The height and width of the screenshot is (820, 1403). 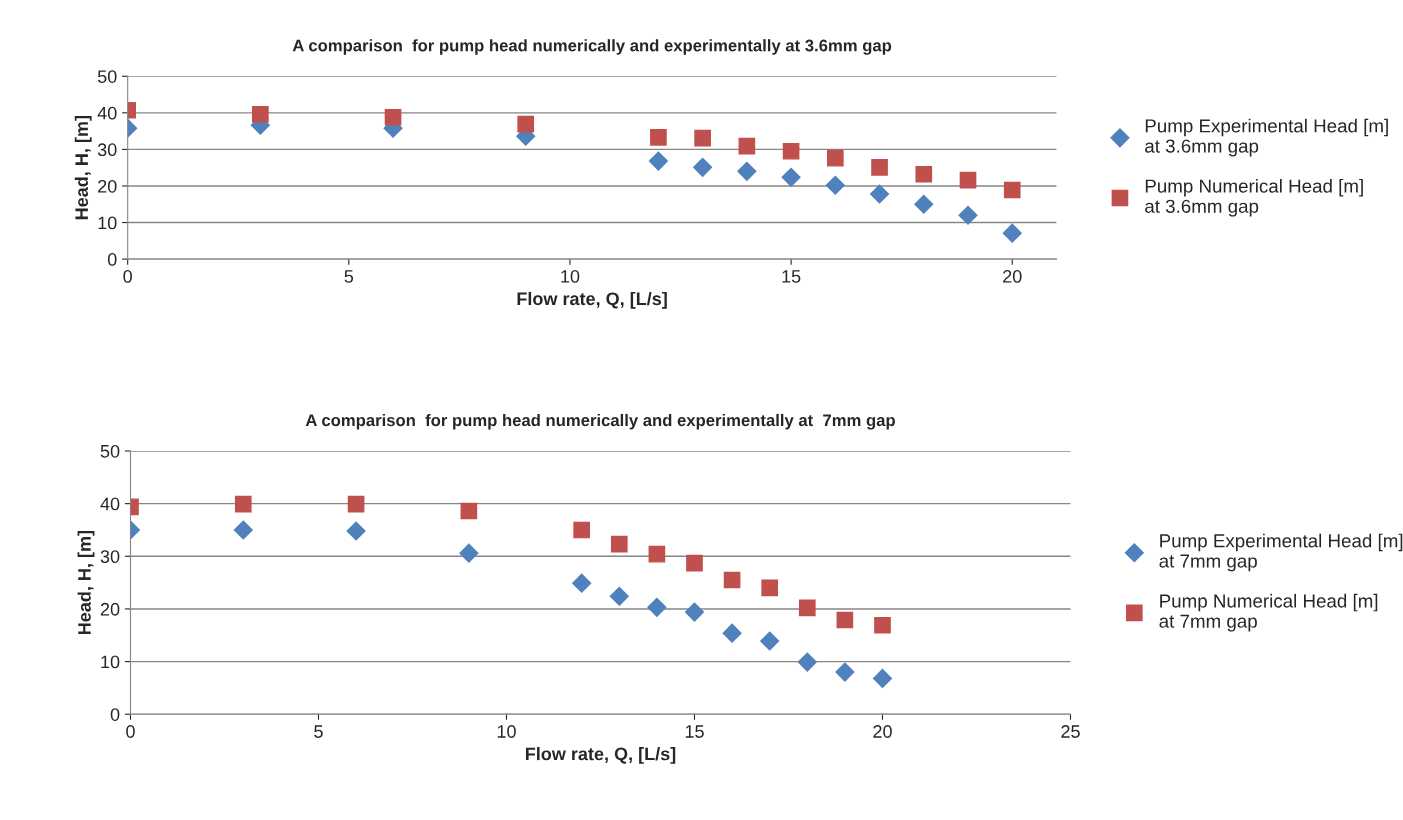 I want to click on chart-title: A comparison for pump head numerically and experimentally at 3.6mm gap, so click(x=592, y=47).